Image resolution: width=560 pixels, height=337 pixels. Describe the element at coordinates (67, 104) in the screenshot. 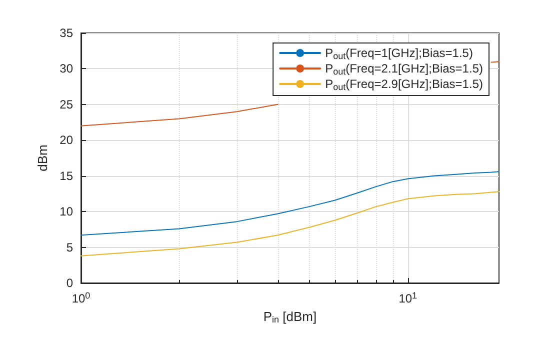

I see `y-tick-label: 25` at that location.